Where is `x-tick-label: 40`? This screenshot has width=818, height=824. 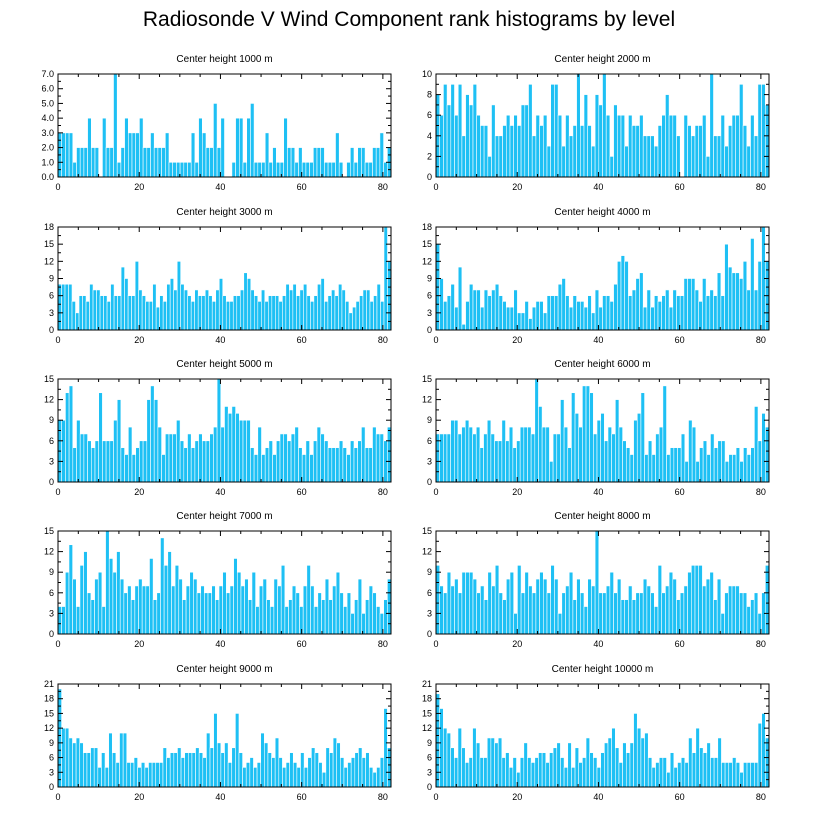 x-tick-label: 40 is located at coordinates (220, 492).